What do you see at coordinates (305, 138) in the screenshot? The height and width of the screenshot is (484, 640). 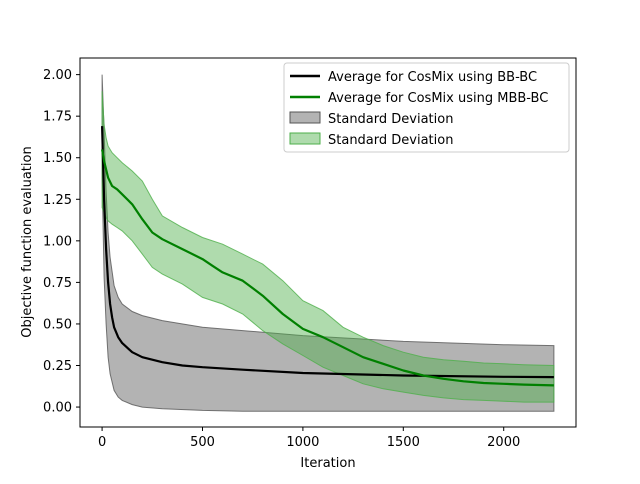 I see `legend-patch-green-band` at bounding box center [305, 138].